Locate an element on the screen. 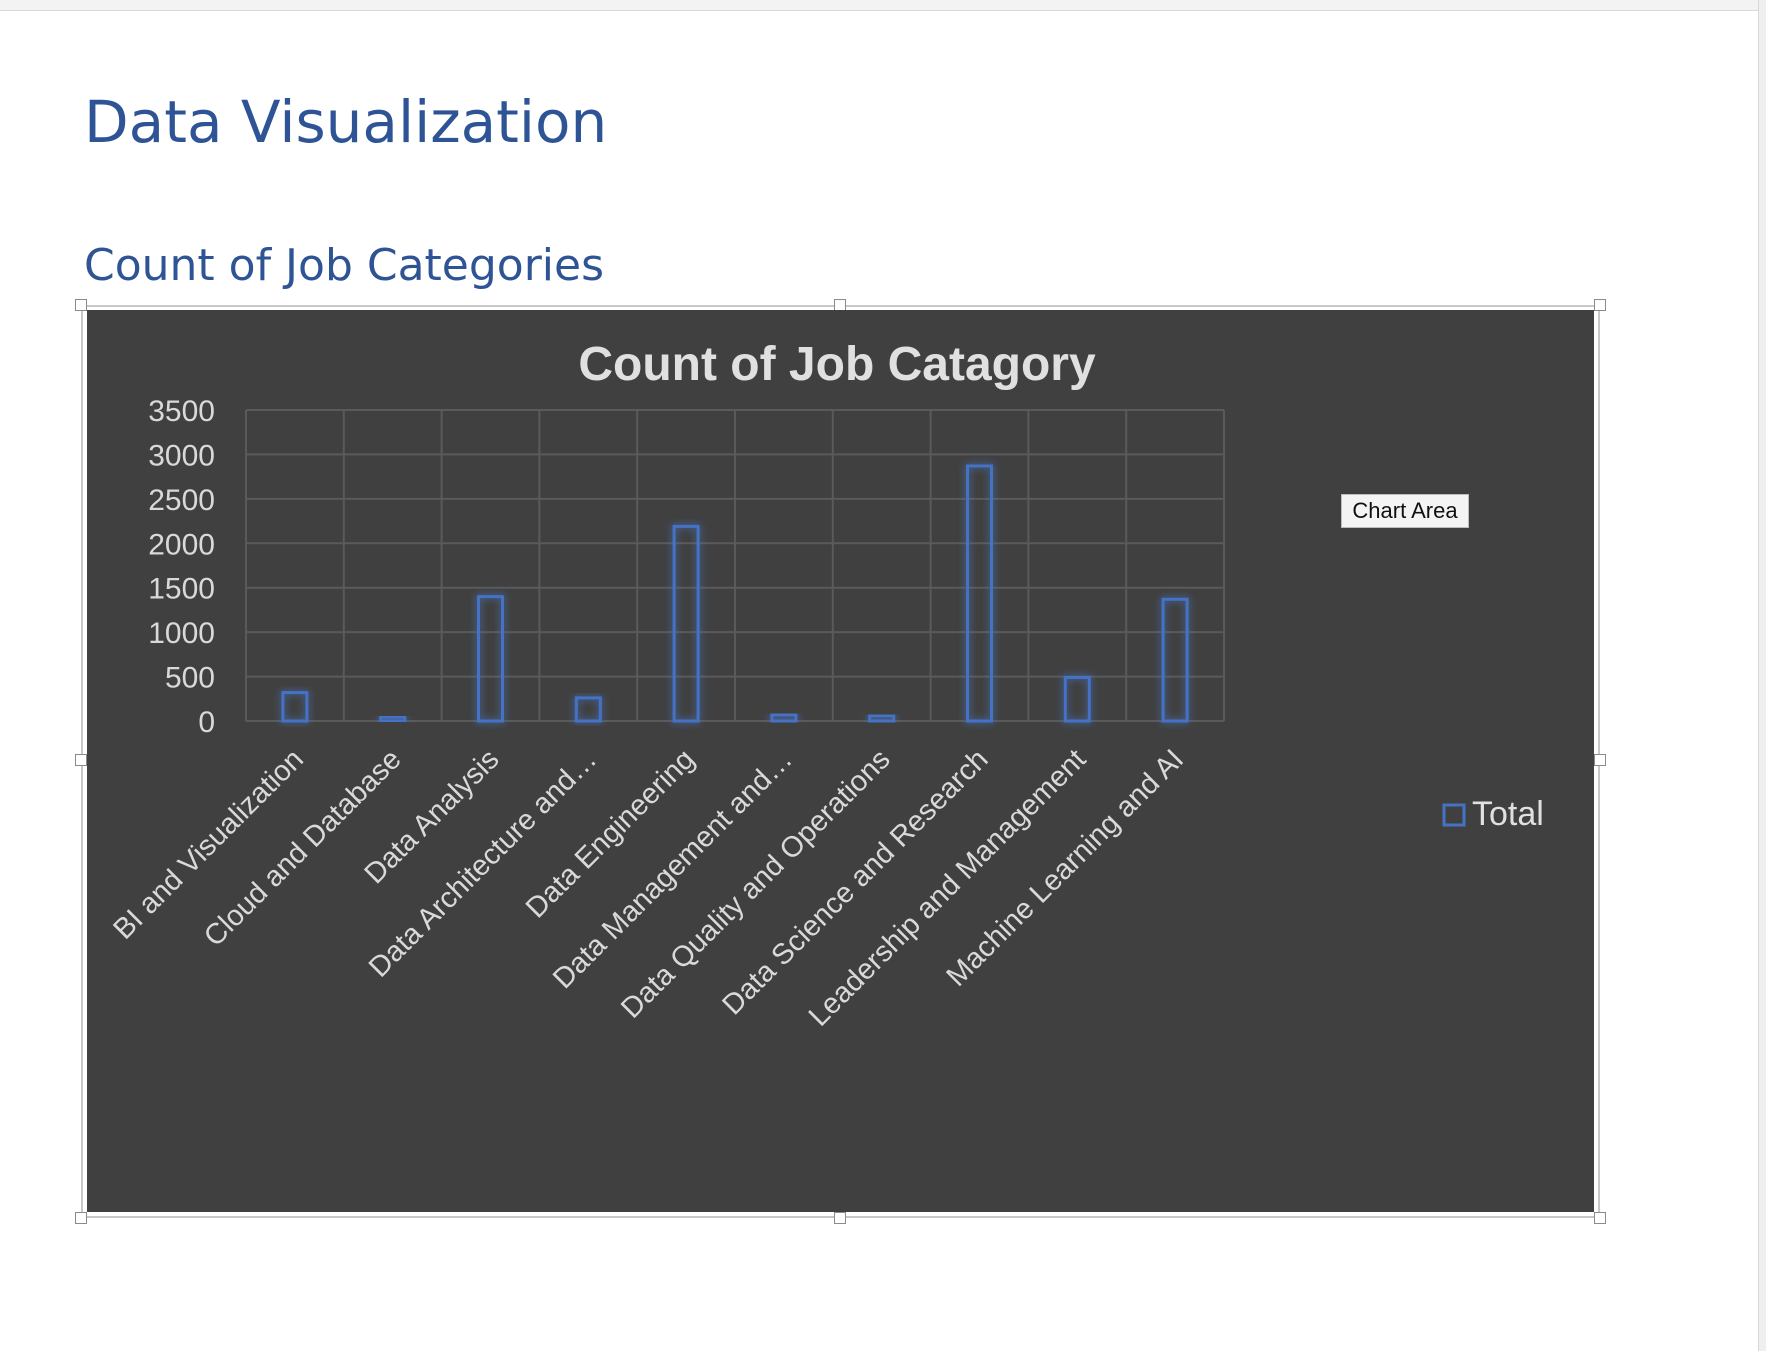 The width and height of the screenshot is (1766, 1351). resize-handle-top-right is located at coordinates (1600, 305).